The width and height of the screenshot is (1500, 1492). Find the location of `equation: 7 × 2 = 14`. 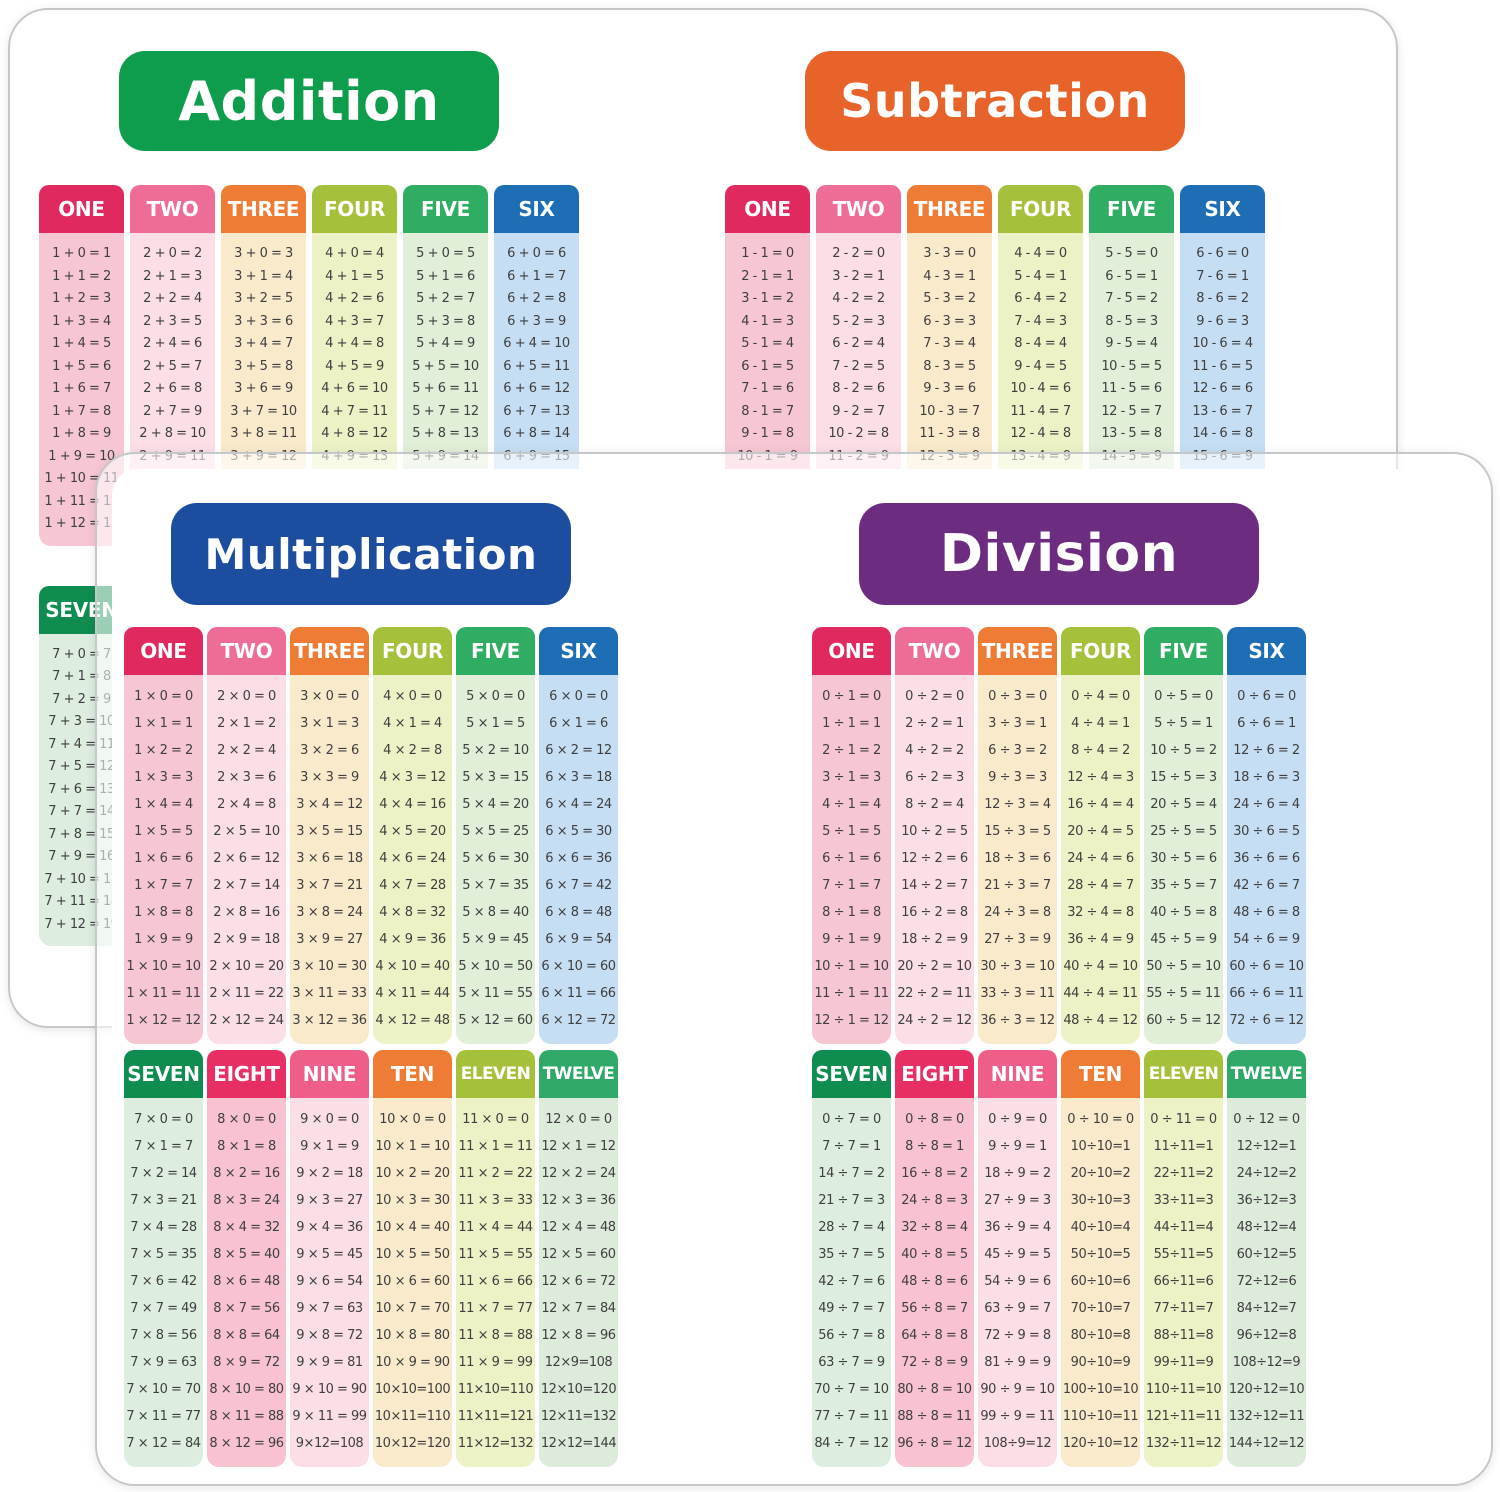

equation: 7 × 2 = 14 is located at coordinates (163, 1173).